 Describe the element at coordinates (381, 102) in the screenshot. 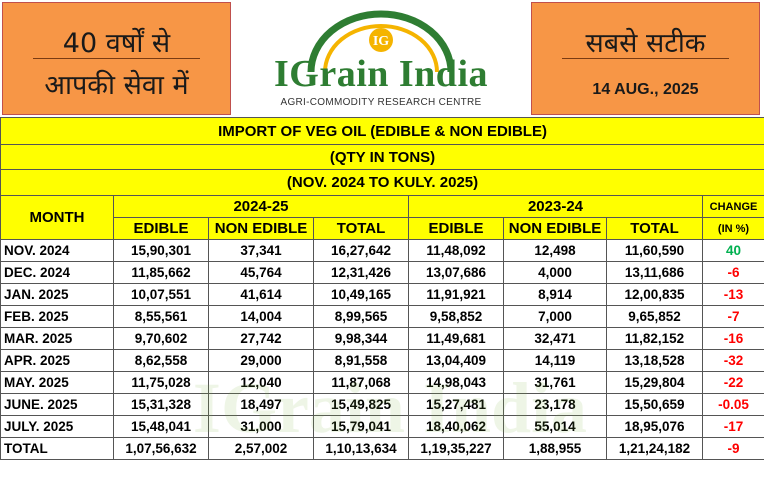

I see `logo-subtitle: AGRI-COMMODITY RESEARCH CENTRE` at that location.